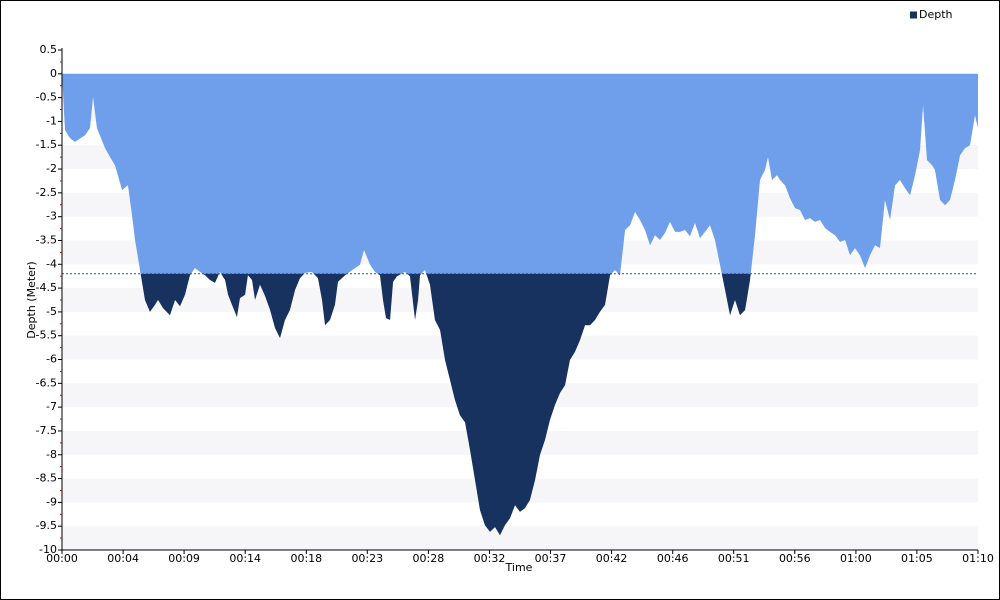  What do you see at coordinates (913, 15) in the screenshot?
I see `legend-swatch` at bounding box center [913, 15].